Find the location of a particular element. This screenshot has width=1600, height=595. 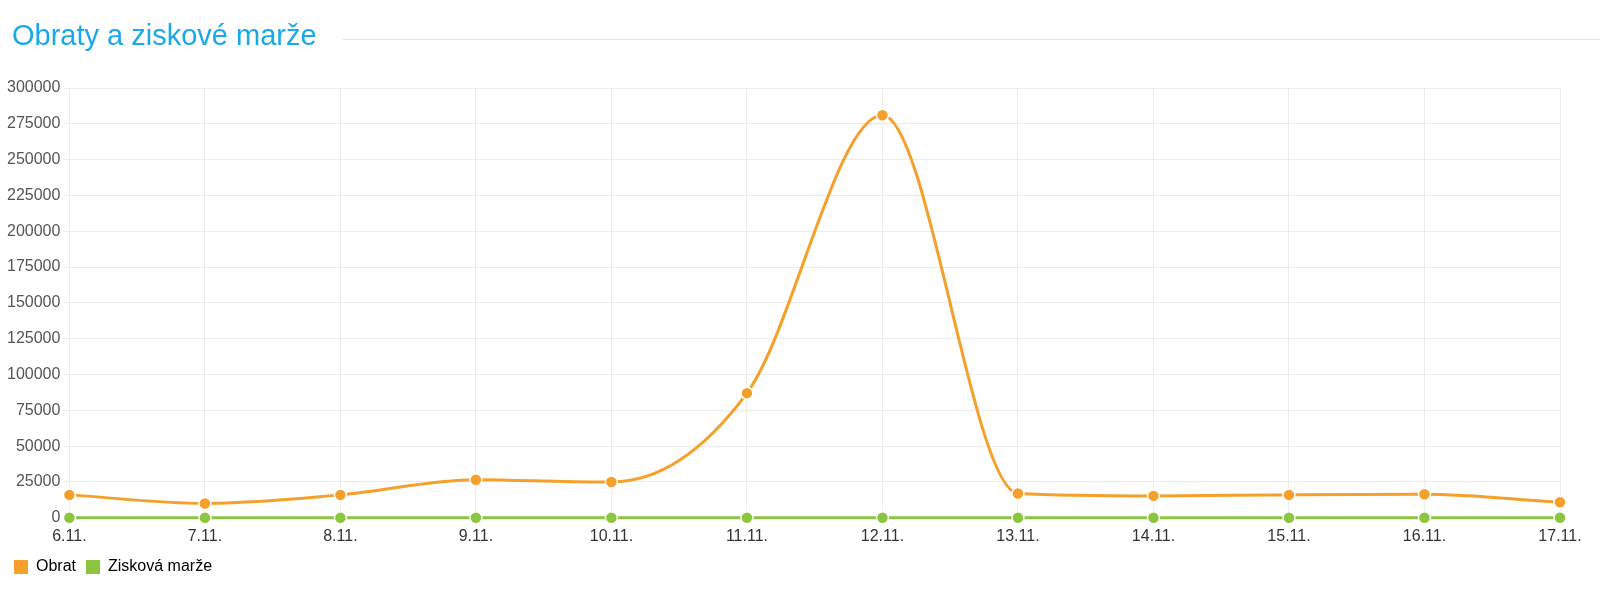

x-tick-label: 10.11. is located at coordinates (611, 535).